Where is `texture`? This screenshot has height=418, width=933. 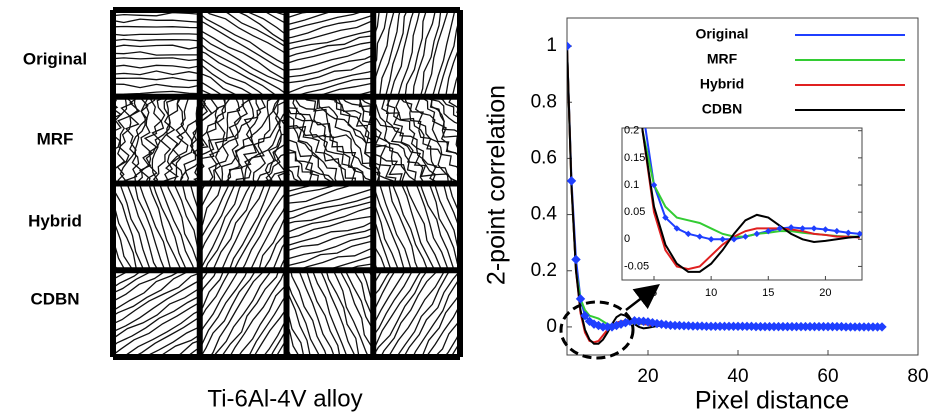 texture is located at coordinates (330, 140).